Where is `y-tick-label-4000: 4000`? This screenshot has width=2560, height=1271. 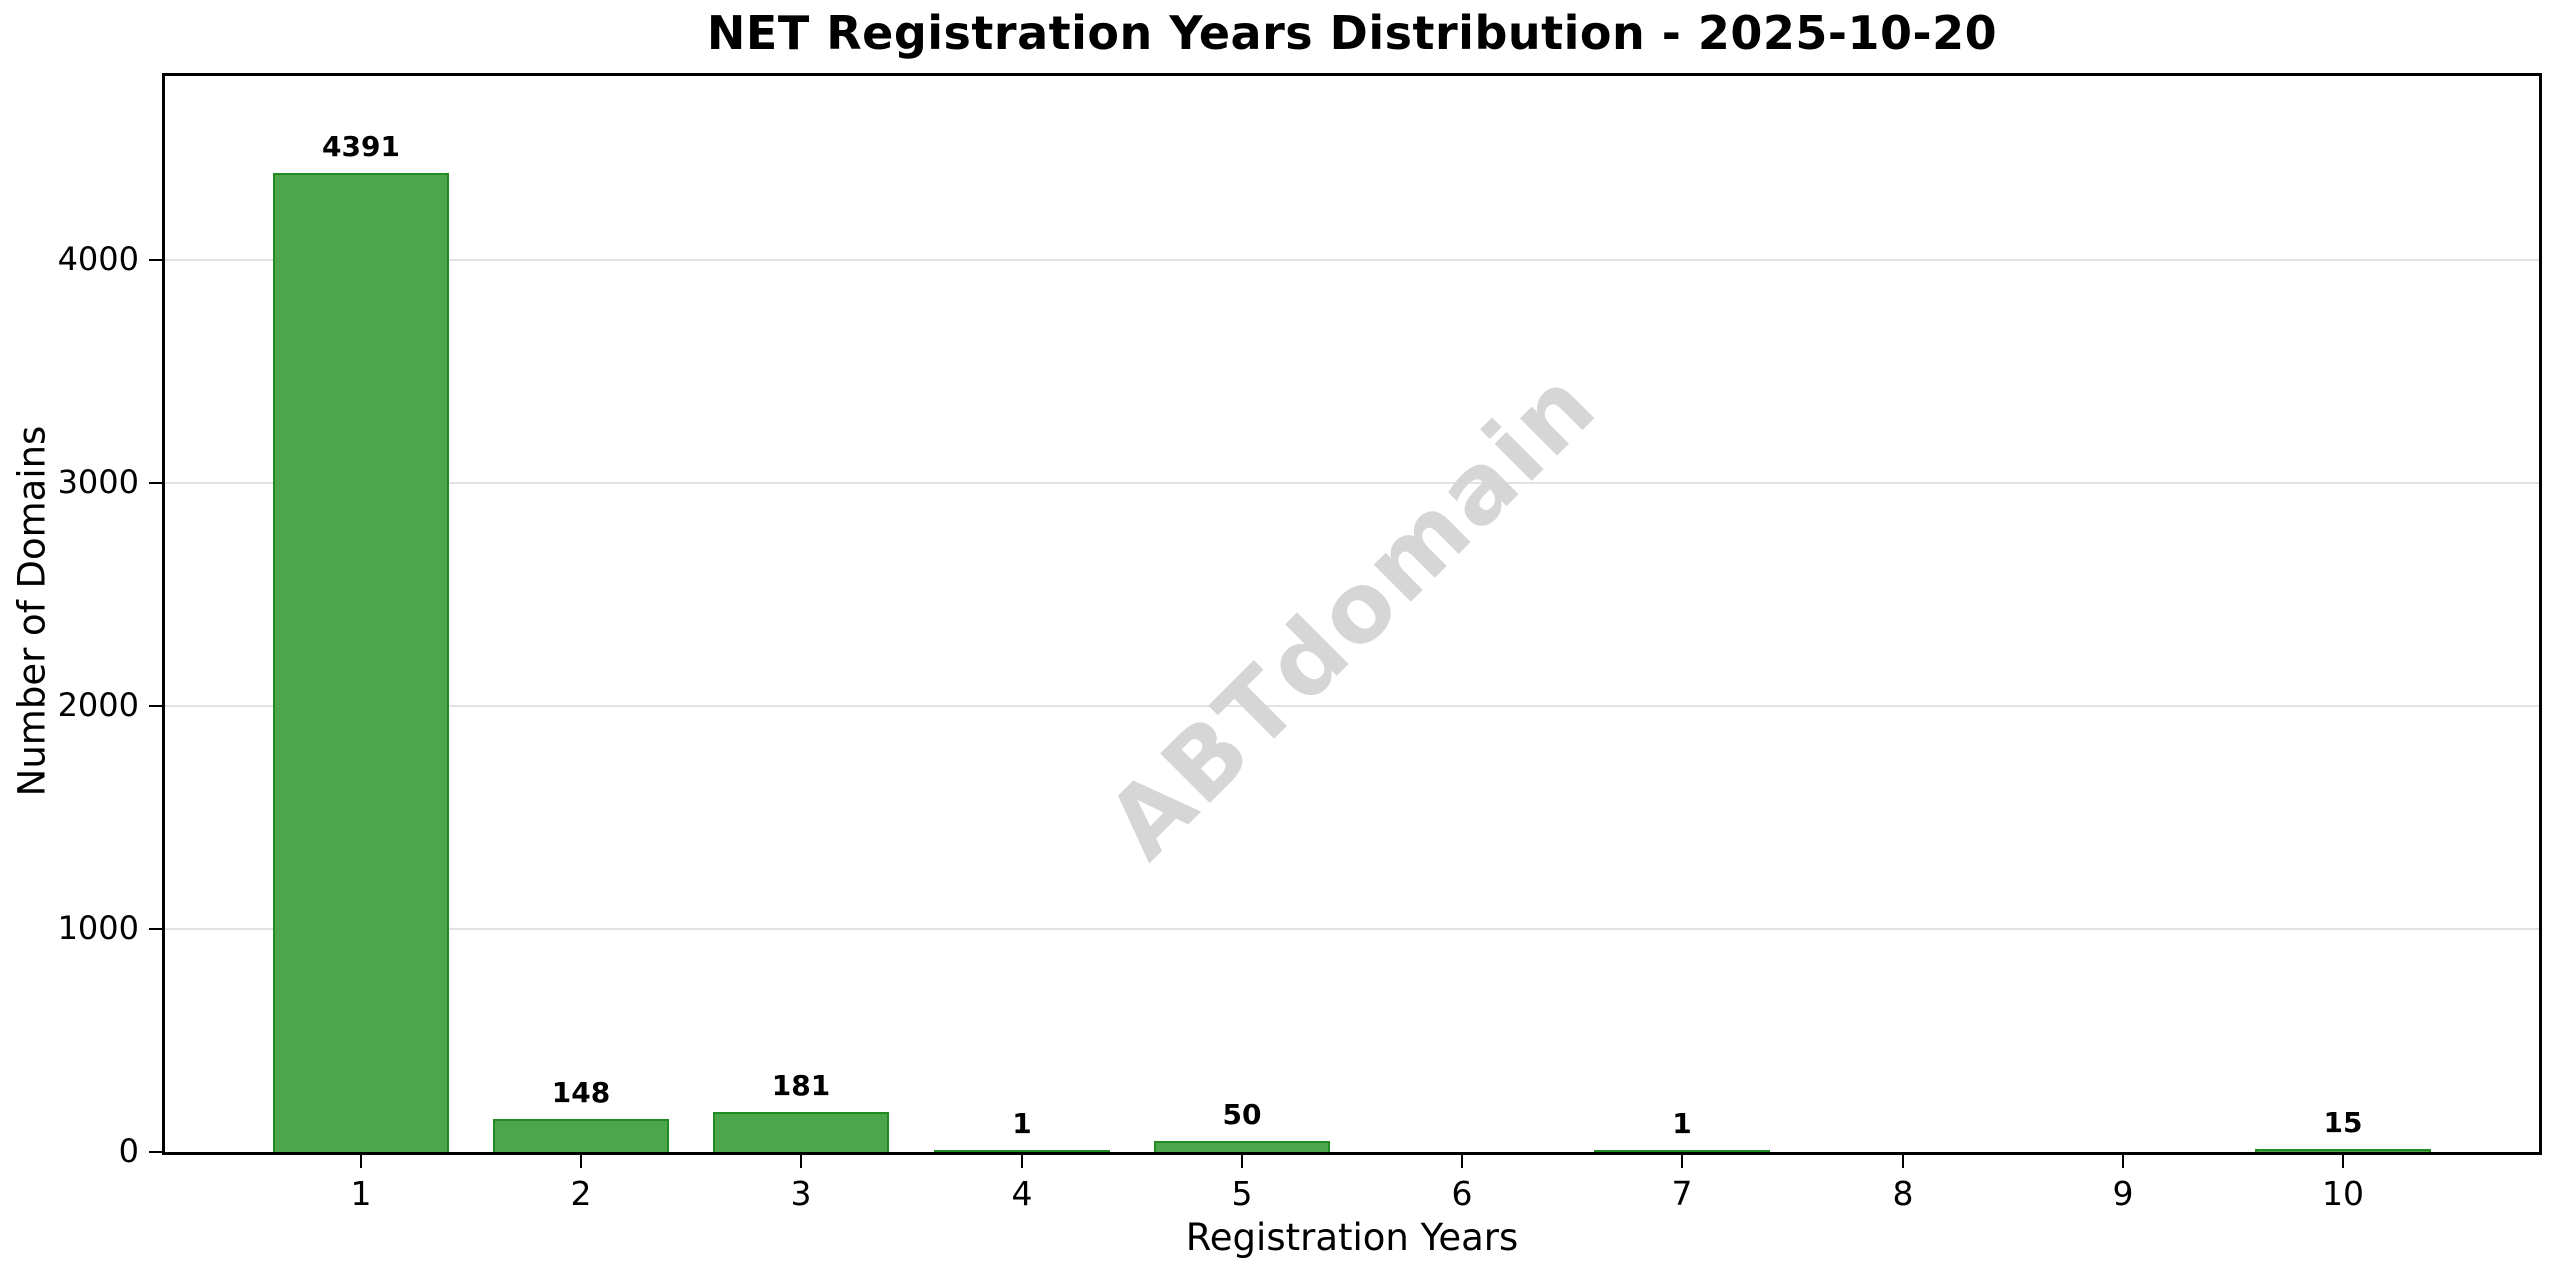
y-tick-label-4000: 4000 is located at coordinates (98, 259).